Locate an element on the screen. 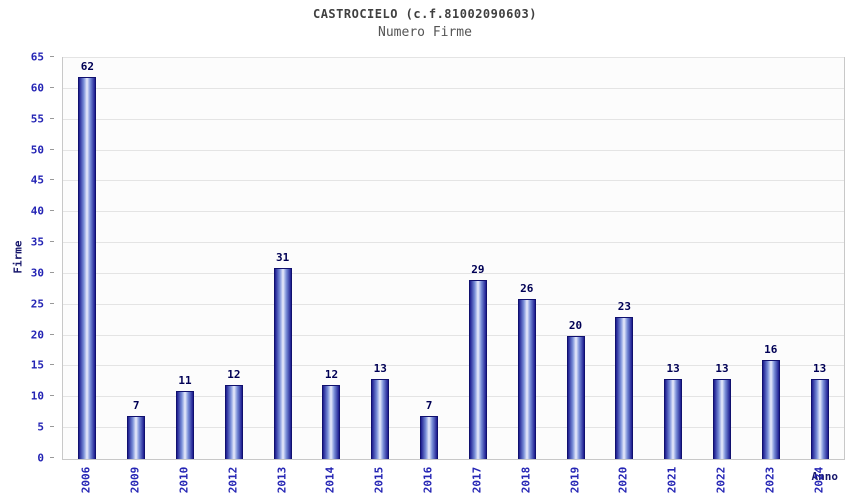  y-tick-label: 65 is located at coordinates (37, 57).